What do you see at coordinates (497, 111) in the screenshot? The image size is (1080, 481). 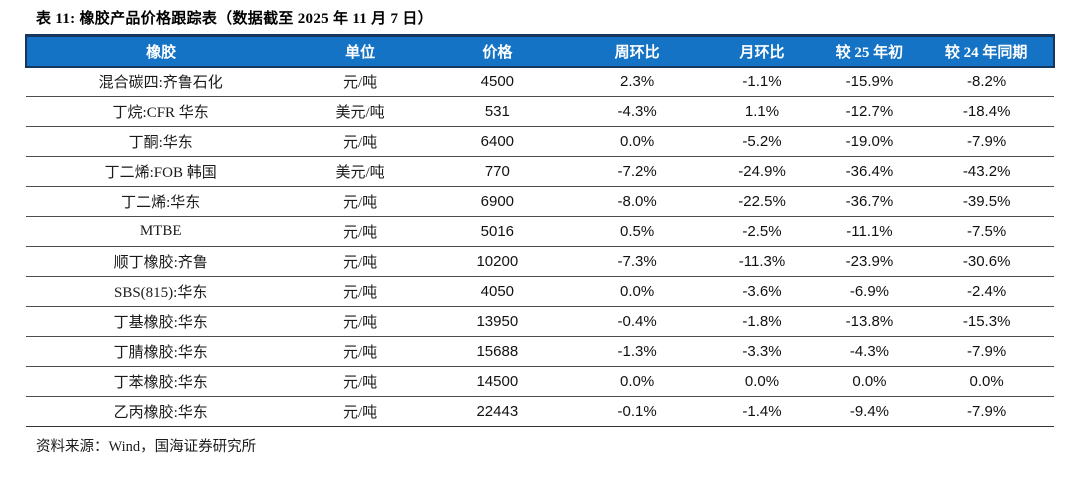 I see `price-cell: 531` at bounding box center [497, 111].